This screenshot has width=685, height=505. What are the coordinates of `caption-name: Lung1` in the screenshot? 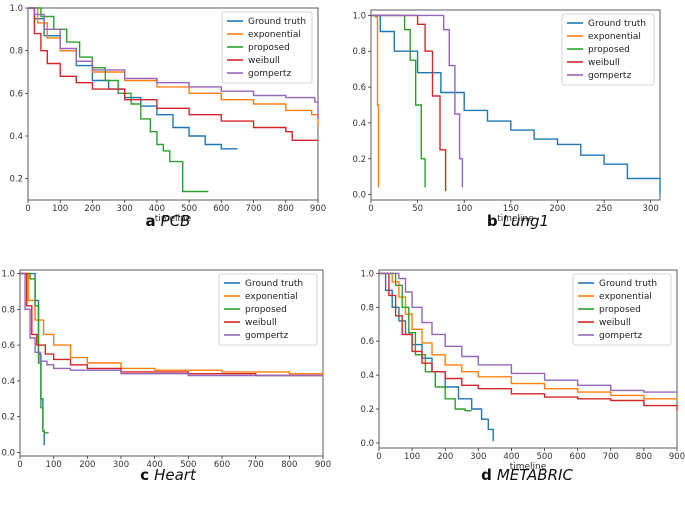 It's located at (526, 221).